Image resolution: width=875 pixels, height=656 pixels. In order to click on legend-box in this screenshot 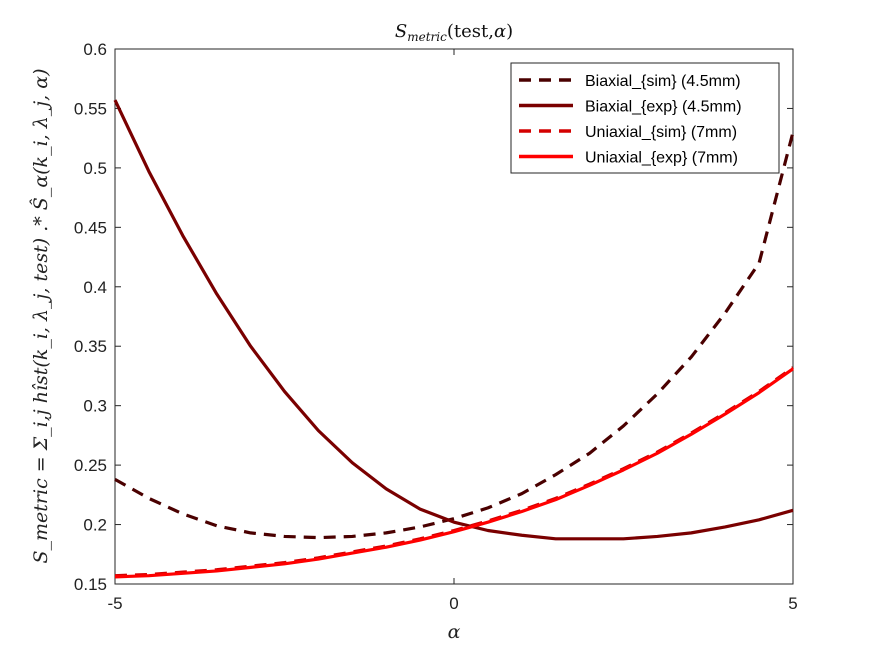, I will do `click(645, 118)`.